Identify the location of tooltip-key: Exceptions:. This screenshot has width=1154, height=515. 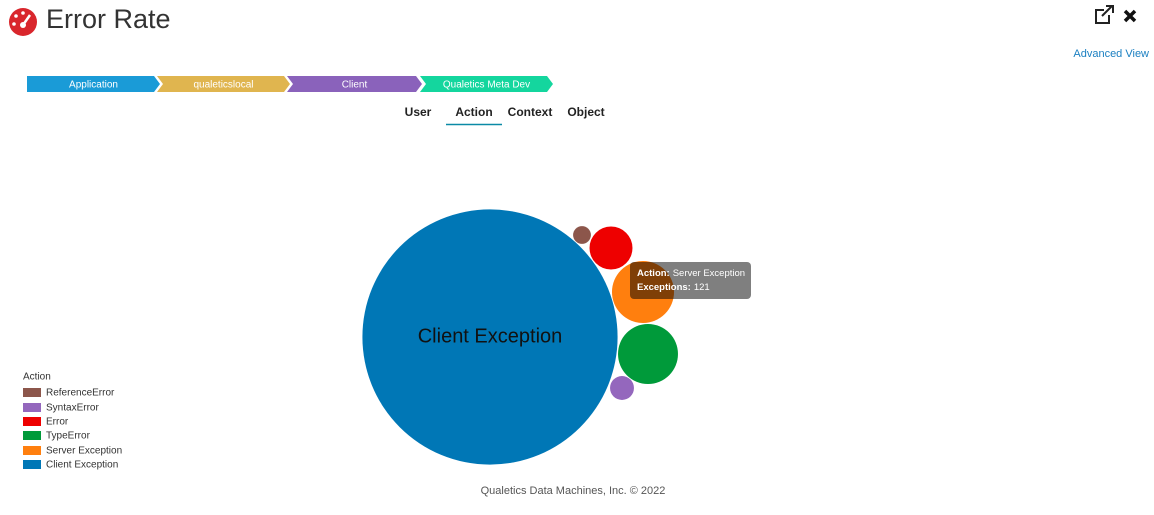
(664, 287).